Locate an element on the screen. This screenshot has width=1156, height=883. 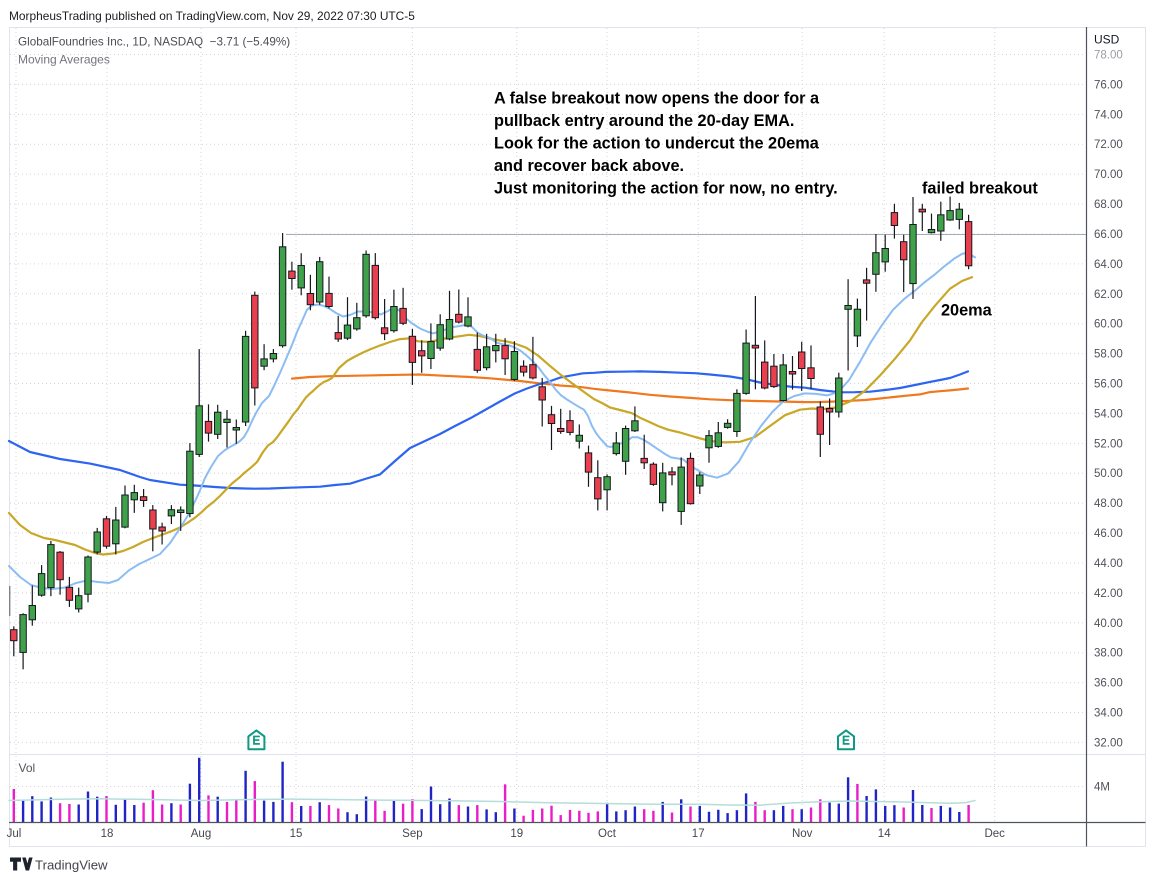
svg-text: 68.00 is located at coordinates (1108, 205).